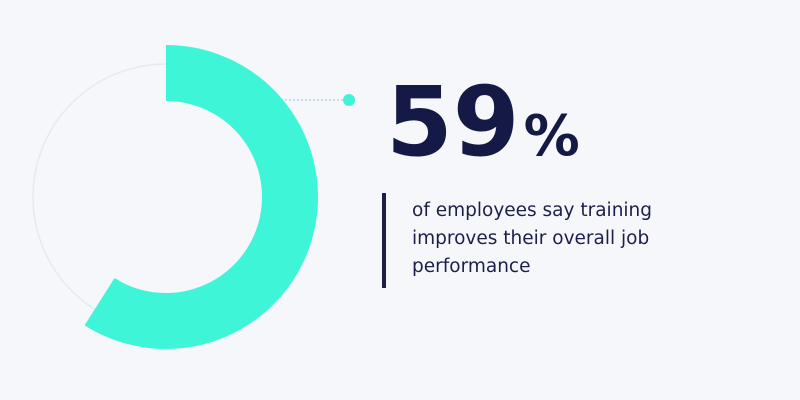 The width and height of the screenshot is (800, 400). What do you see at coordinates (483, 122) in the screenshot?
I see `value-label: 59%` at bounding box center [483, 122].